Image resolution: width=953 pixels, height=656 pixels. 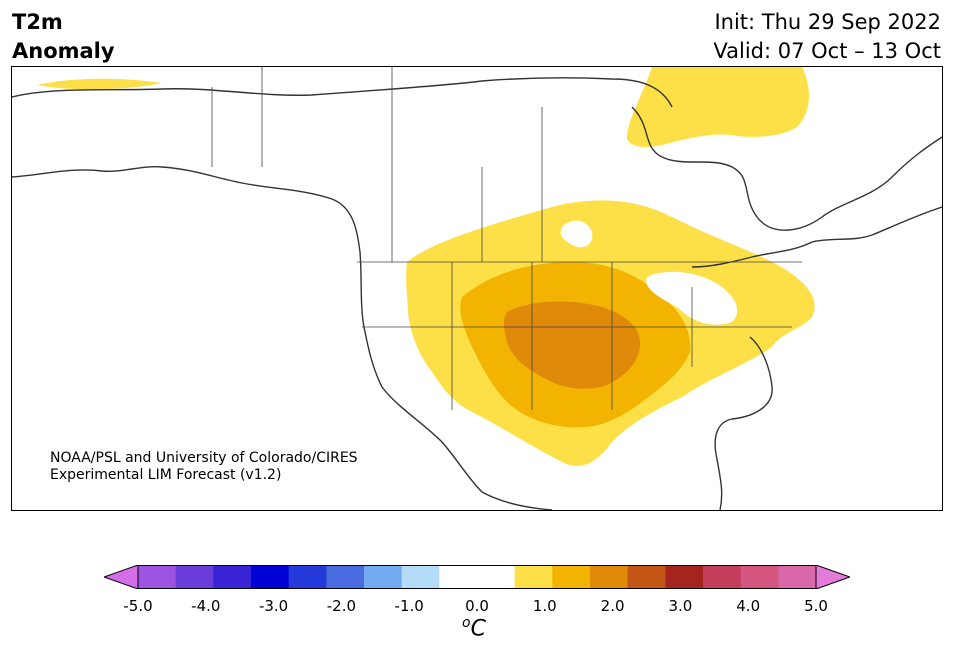 What do you see at coordinates (816, 606) in the screenshot?
I see `colorbar-tick-label: 5.0` at bounding box center [816, 606].